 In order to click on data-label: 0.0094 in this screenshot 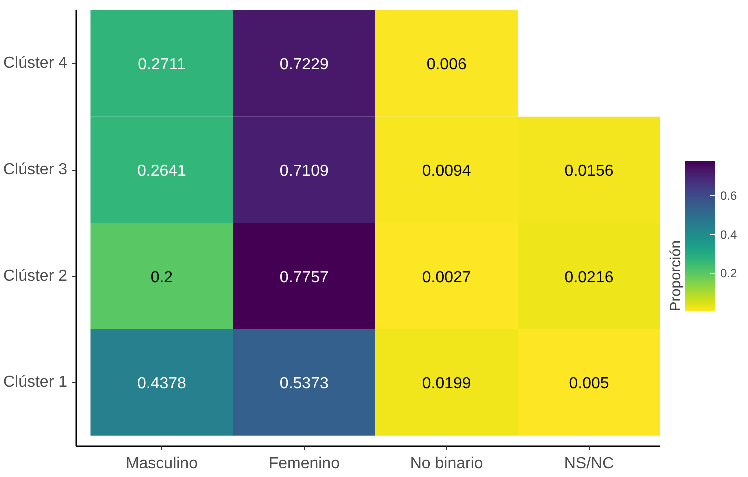, I will do `click(447, 171)`.